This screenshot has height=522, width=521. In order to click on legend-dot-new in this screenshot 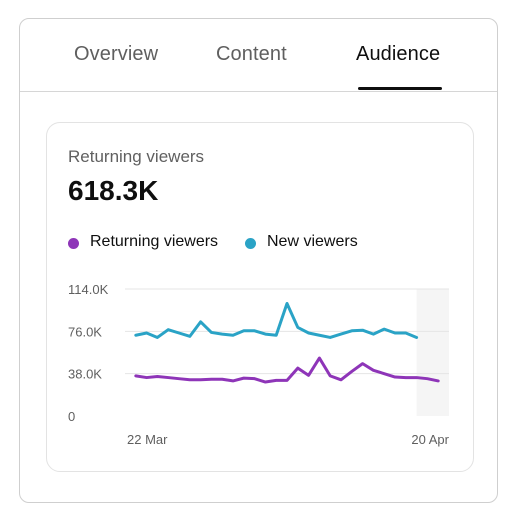, I will do `click(250, 243)`.